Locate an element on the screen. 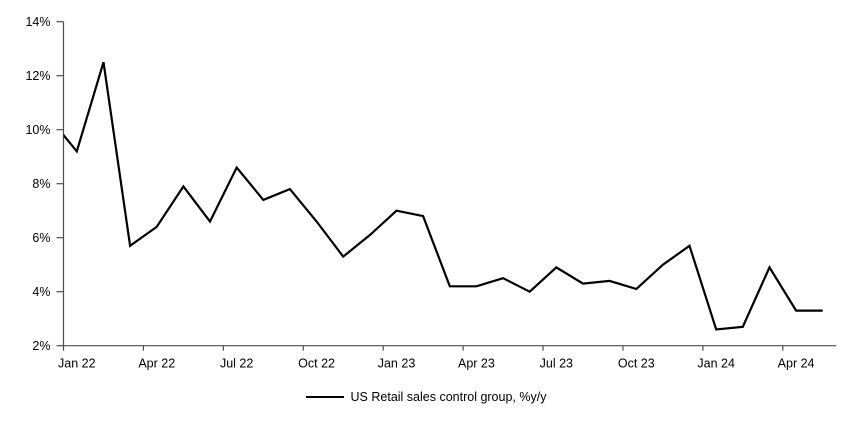  x-axis-tick-label: Apr 24 is located at coordinates (796, 364).